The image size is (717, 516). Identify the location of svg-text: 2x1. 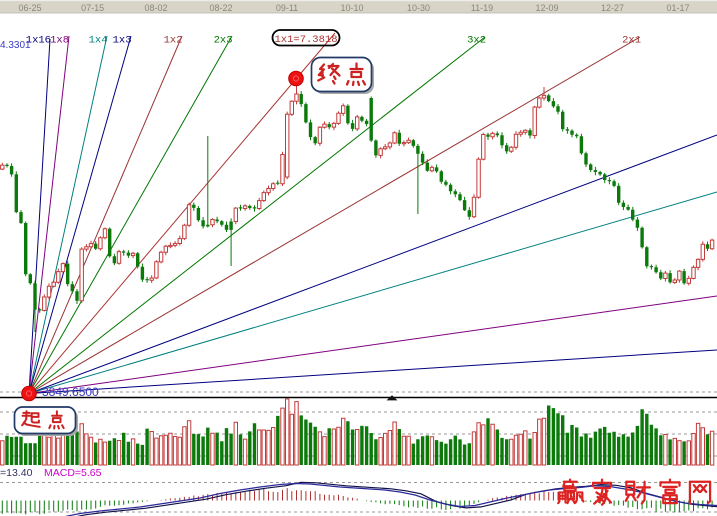
(631, 41).